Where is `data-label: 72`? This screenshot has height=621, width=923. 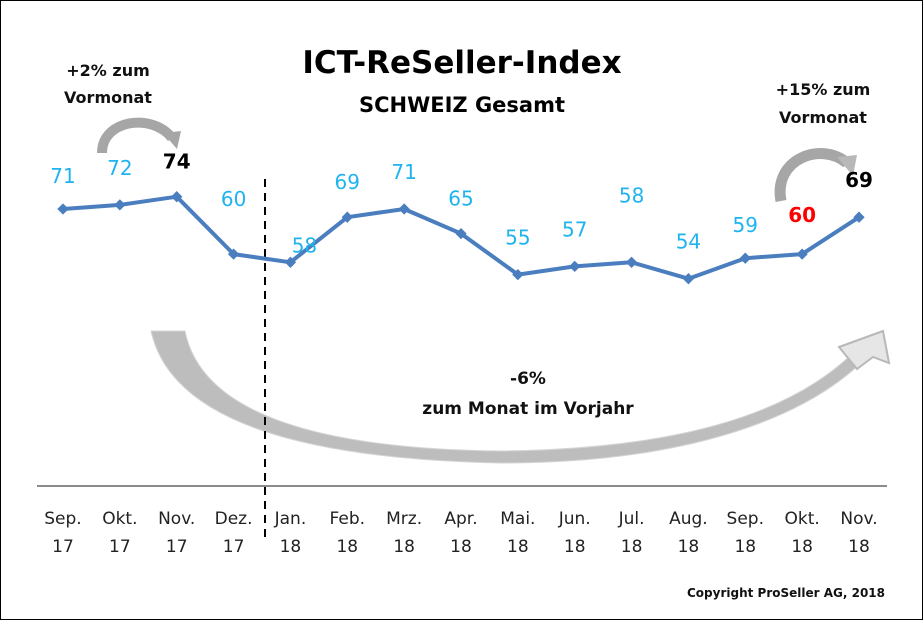
data-label: 72 is located at coordinates (119, 168).